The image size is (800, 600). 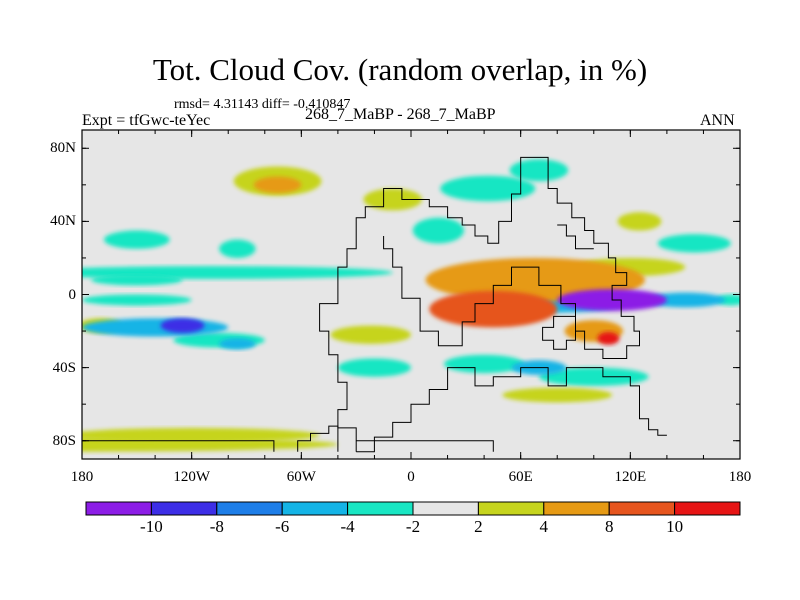 What do you see at coordinates (347, 526) in the screenshot?
I see `colorbar-label: -4` at bounding box center [347, 526].